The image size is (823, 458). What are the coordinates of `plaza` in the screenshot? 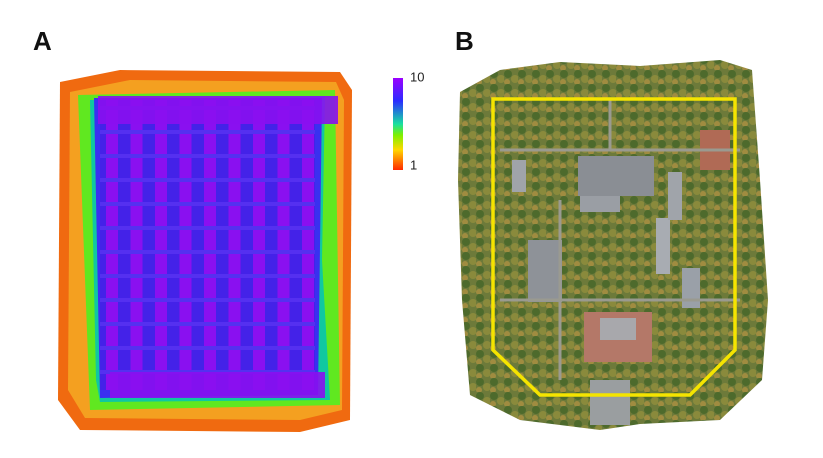 It's located at (610, 402).